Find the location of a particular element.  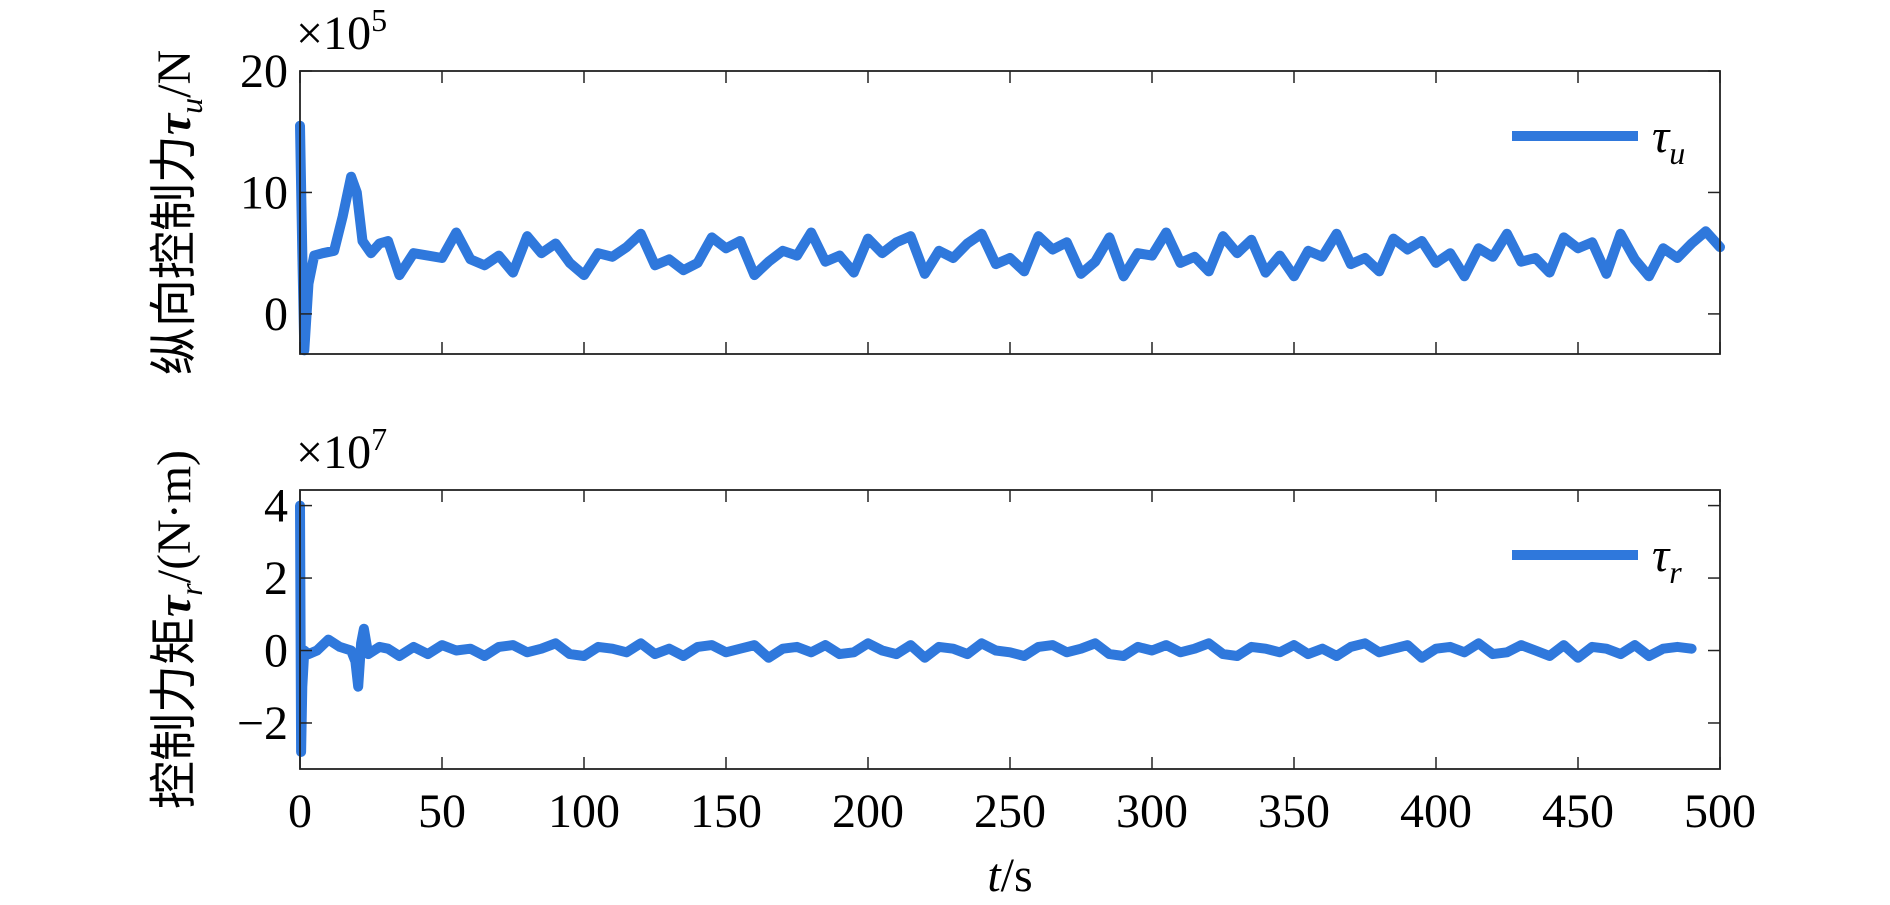

y-label-unit: /N is located at coordinates (174, 74).